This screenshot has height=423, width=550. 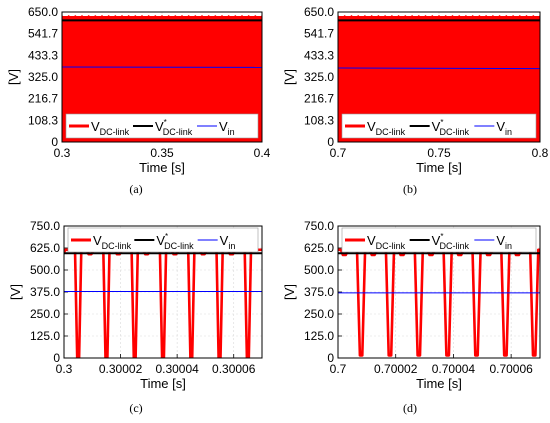 I want to click on series-v-in, so click(x=439, y=68).